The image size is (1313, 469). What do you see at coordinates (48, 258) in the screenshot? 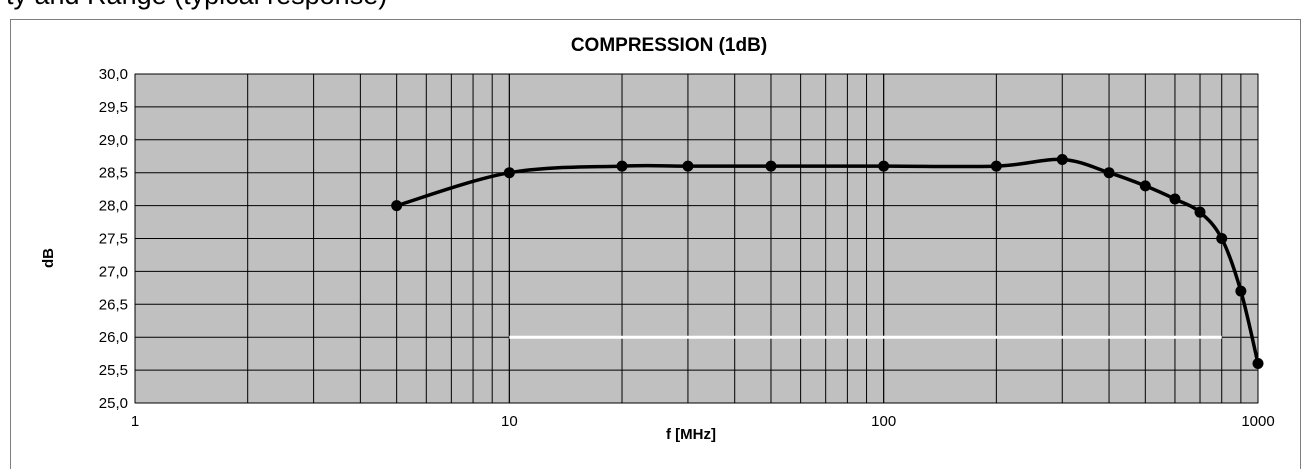
I see `y-axis-title: dB` at bounding box center [48, 258].